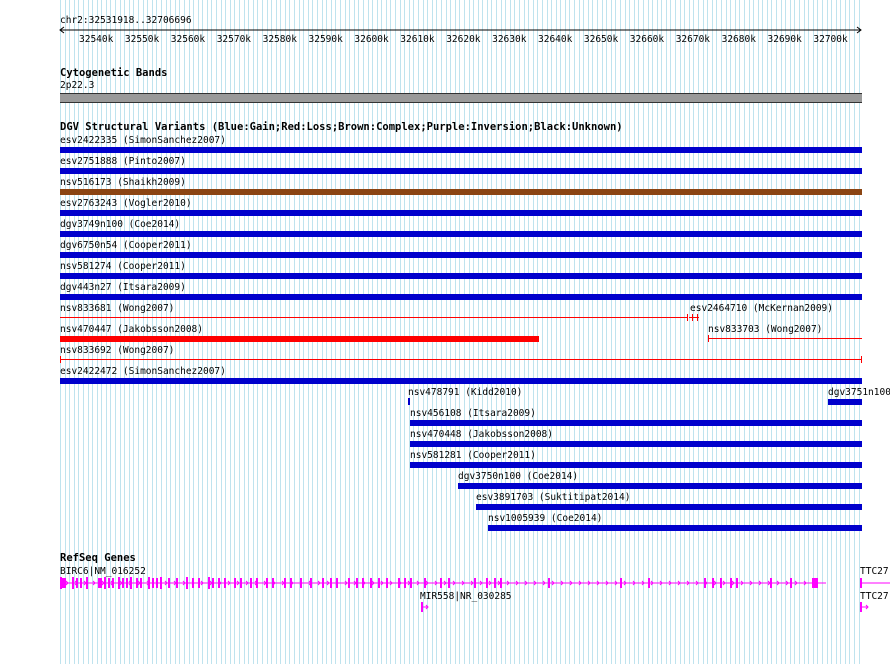 The height and width of the screenshot is (664, 890). What do you see at coordinates (555, 39) in the screenshot?
I see `ruler-tick-label: 32640k` at bounding box center [555, 39].